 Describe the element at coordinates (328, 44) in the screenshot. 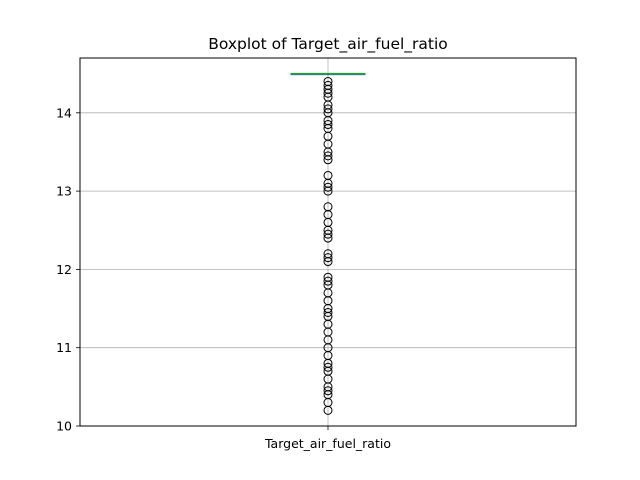

I see `chart-title: Boxplot of Target_air_fuel_ratio` at that location.